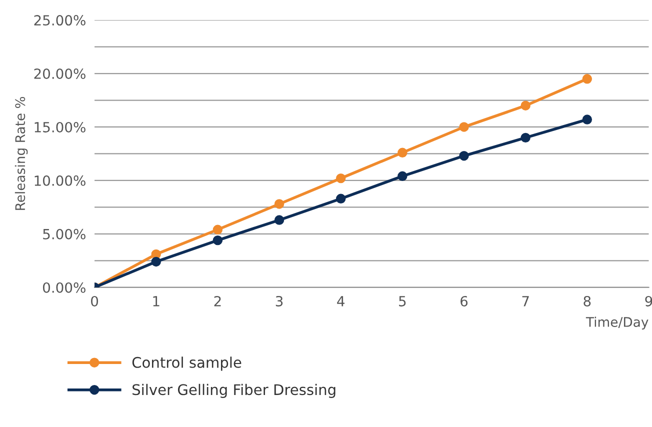  I want to click on x-tick-label: 4, so click(340, 301).